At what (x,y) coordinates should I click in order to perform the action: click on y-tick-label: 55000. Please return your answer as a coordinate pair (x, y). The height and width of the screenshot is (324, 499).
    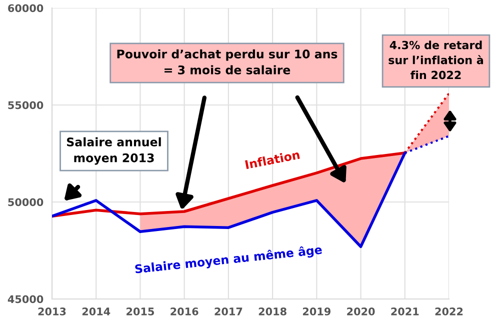
    Looking at the image, I should click on (26, 105).